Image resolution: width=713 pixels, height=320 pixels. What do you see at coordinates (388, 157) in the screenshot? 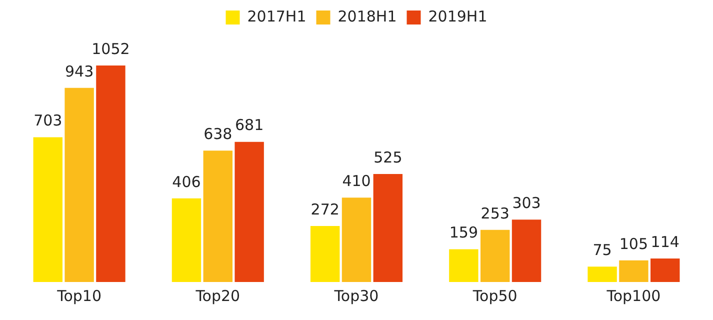
I see `data-label: 525` at bounding box center [388, 157].